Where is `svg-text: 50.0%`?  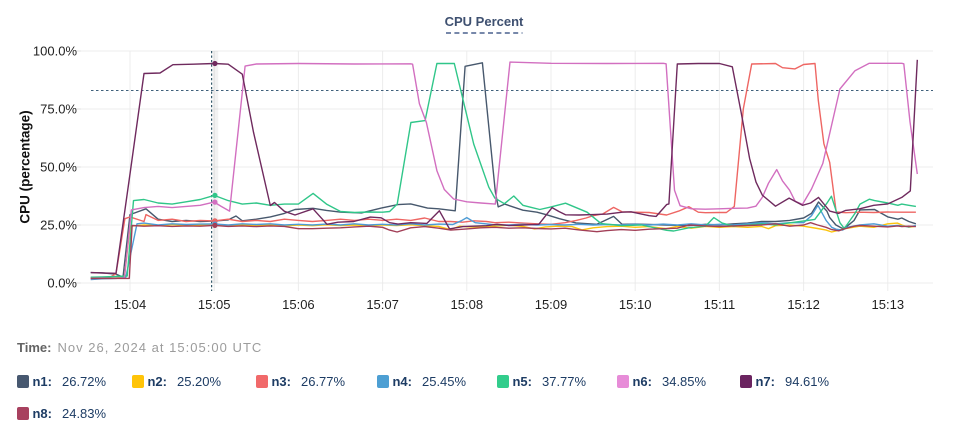
svg-text: 50.0% is located at coordinates (58, 166).